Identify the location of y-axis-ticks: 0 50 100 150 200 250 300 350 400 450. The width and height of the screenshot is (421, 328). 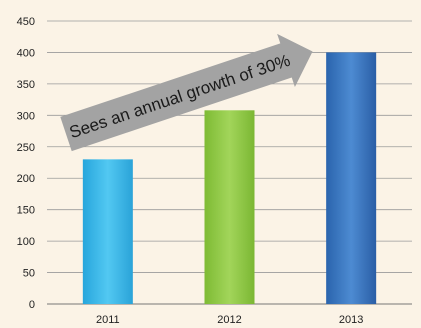
(26, 163).